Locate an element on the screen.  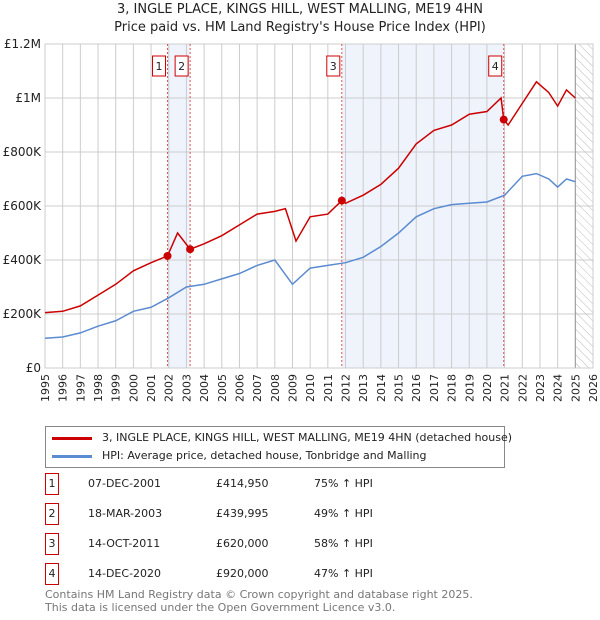
sale-date: 14-DEC-2020 is located at coordinates (125, 573).